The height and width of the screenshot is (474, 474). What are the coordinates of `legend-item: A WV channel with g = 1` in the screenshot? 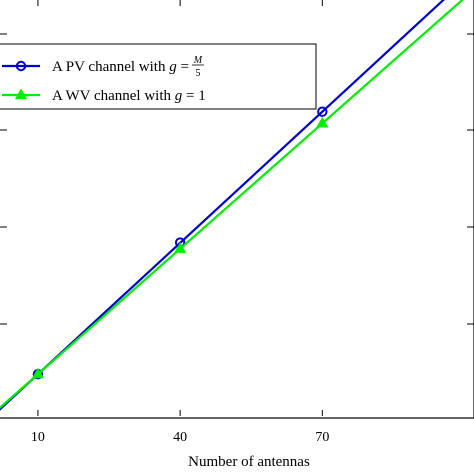 It's located at (104, 96).